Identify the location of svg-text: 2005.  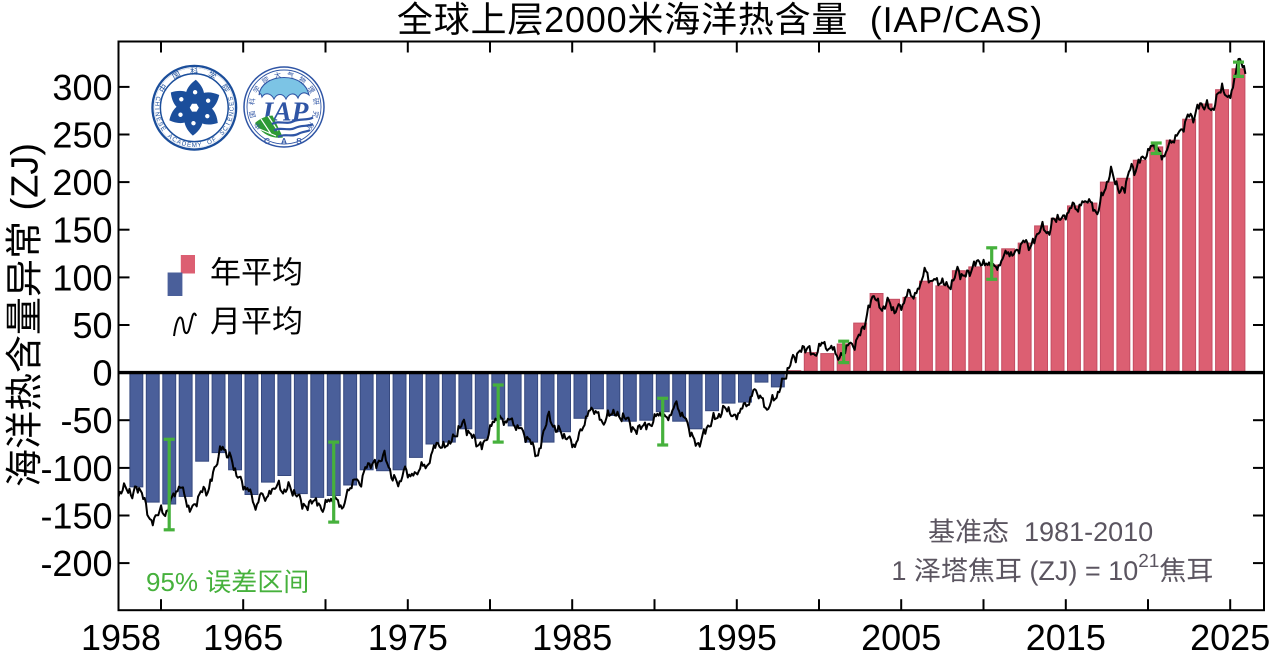
(901, 637).